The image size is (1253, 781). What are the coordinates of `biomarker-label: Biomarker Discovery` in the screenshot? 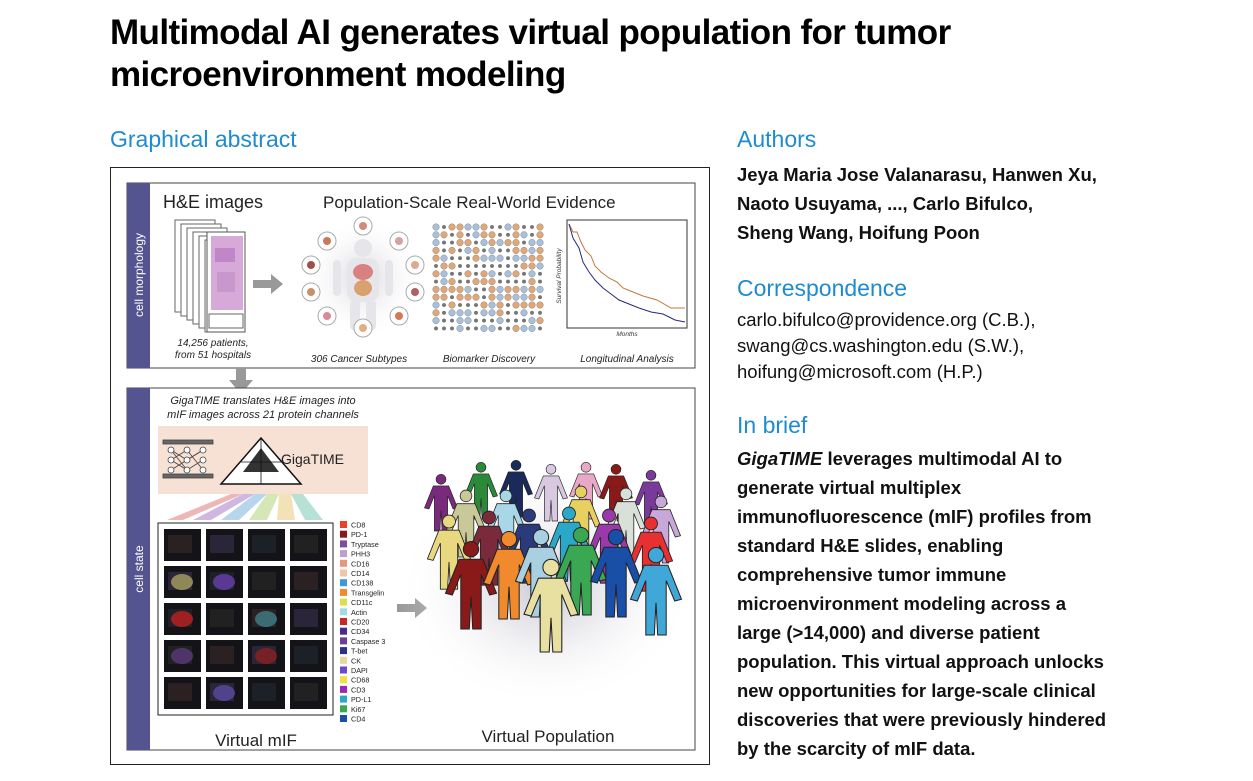 It's located at (489, 359).